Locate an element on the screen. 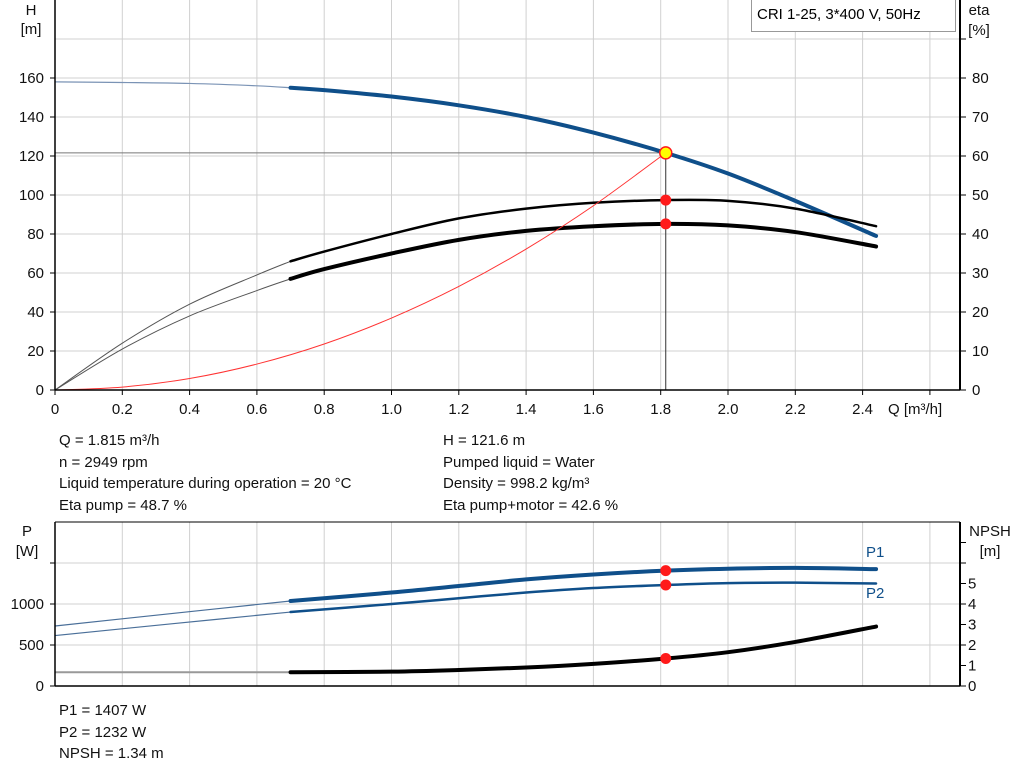 This screenshot has height=781, width=1024. y-axis-label-left: H is located at coordinates (31, 10).